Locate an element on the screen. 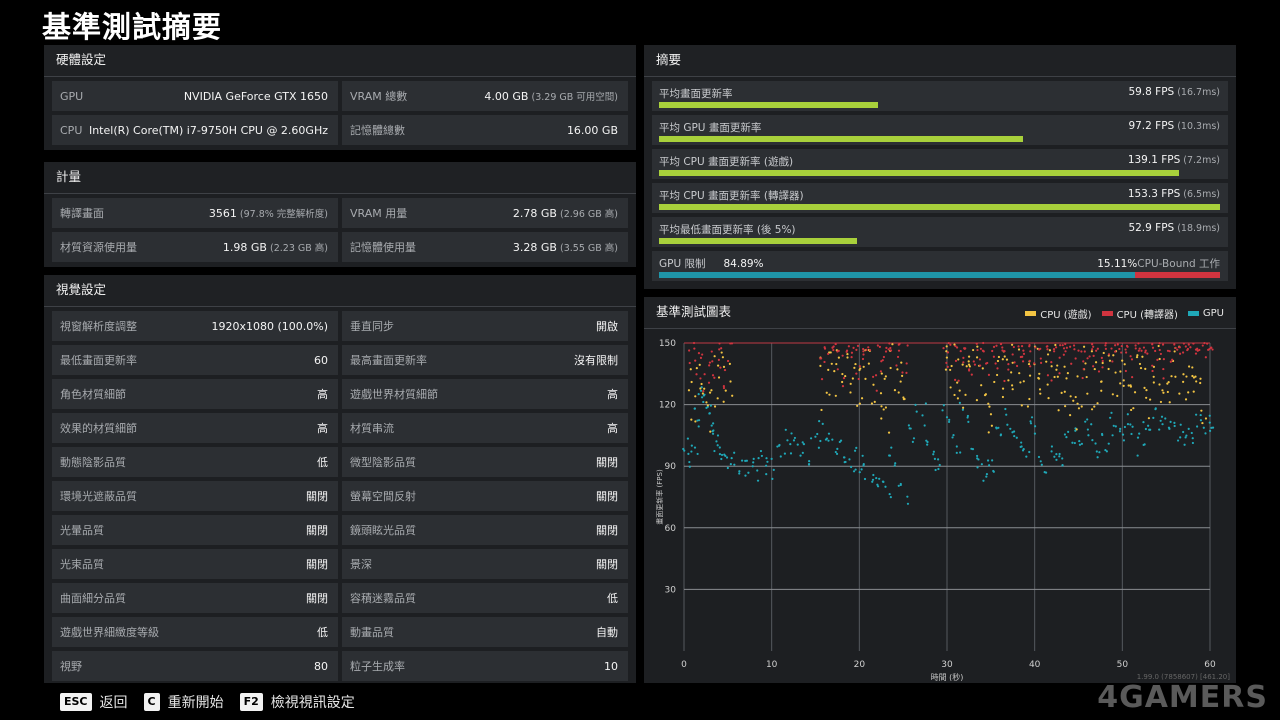  summary-bar is located at coordinates (939, 207).